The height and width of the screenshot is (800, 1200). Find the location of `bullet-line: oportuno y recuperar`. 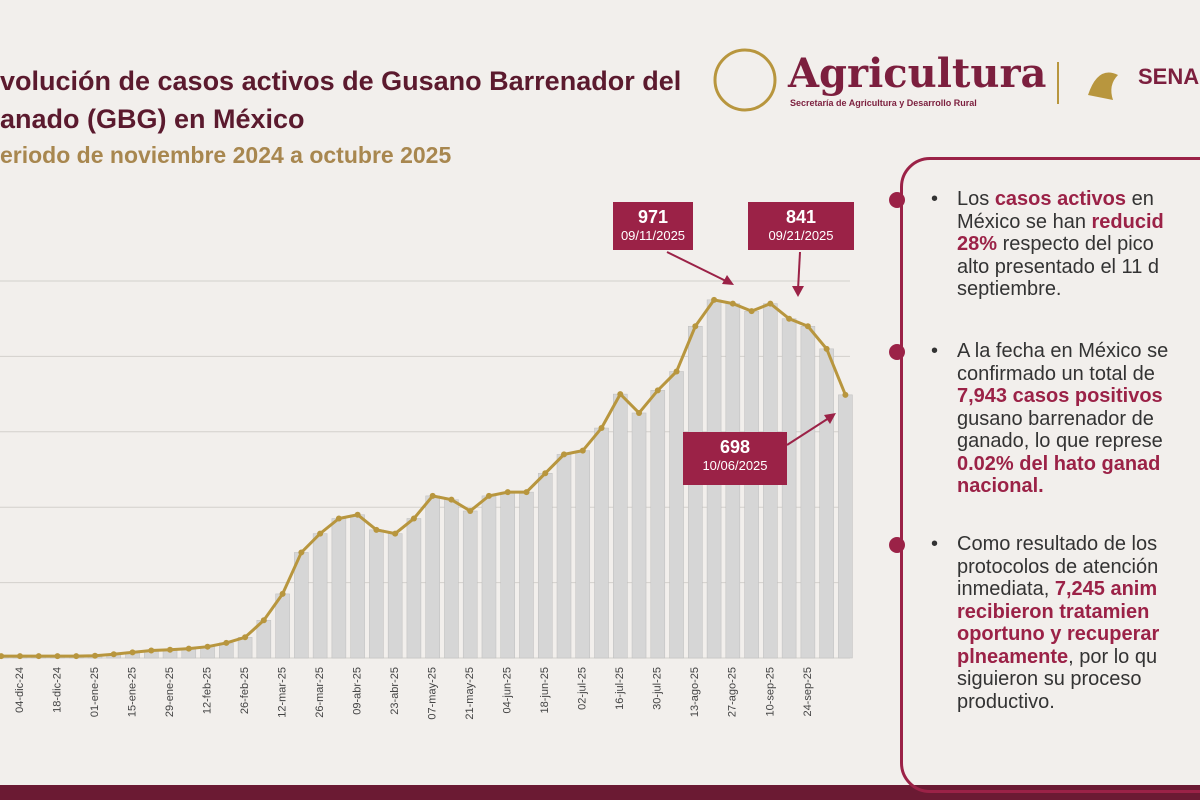

bullet-line: oportuno y recuperar is located at coordinates (1058, 634).